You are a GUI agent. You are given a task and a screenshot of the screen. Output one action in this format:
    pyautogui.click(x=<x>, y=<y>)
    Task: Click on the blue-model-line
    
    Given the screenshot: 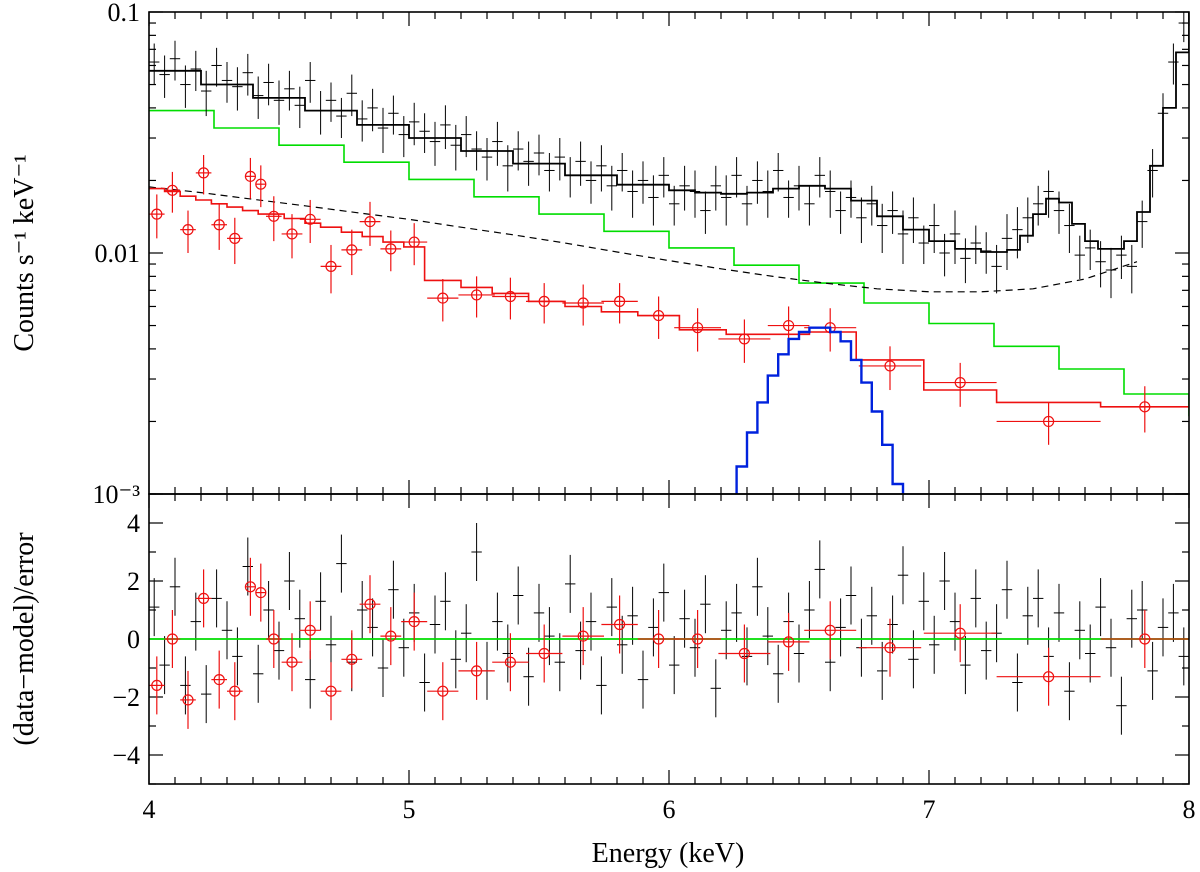 What is the action you would take?
    pyautogui.click(x=817, y=410)
    